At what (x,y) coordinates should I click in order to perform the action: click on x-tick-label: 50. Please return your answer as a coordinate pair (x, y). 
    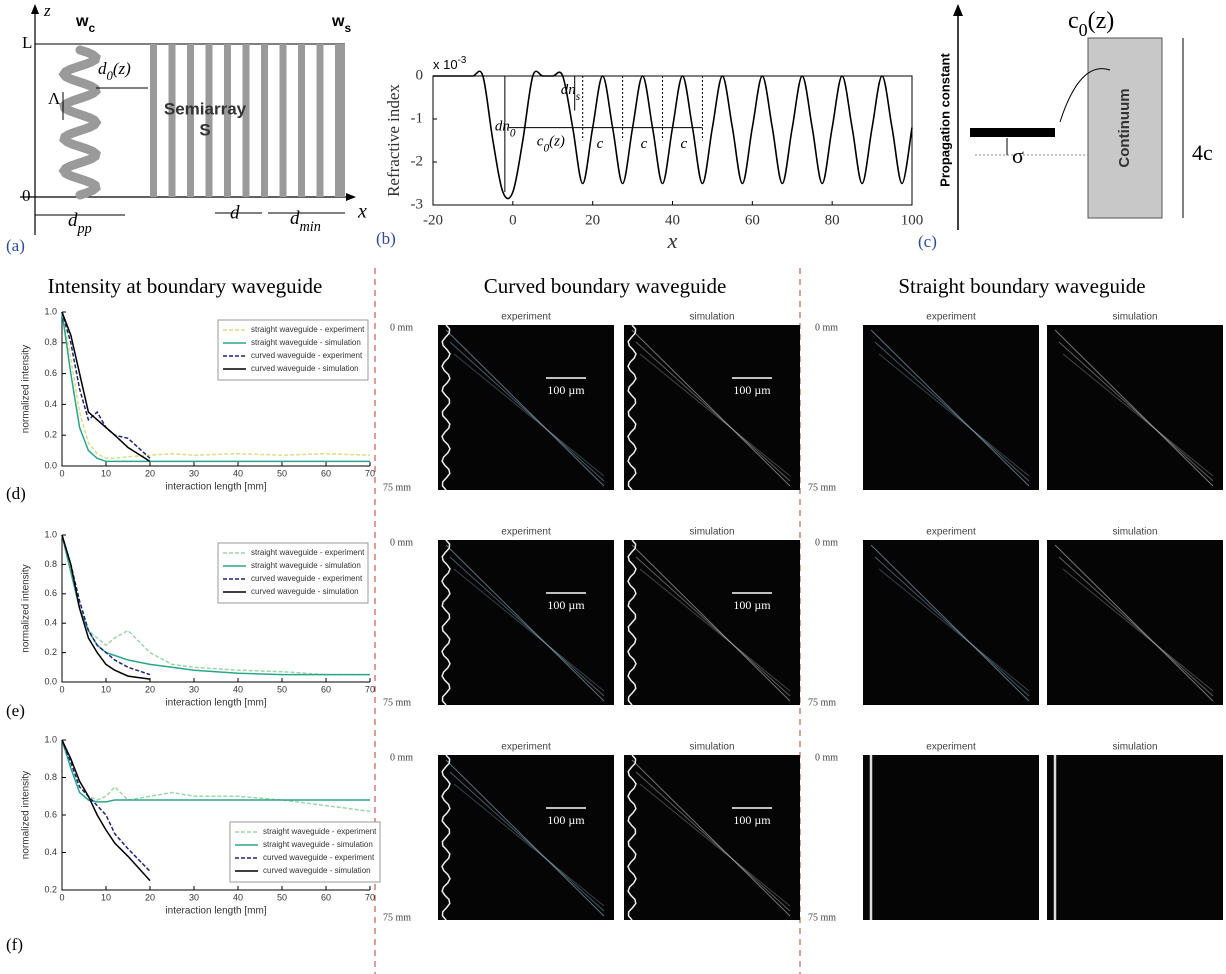
    Looking at the image, I should click on (282, 689).